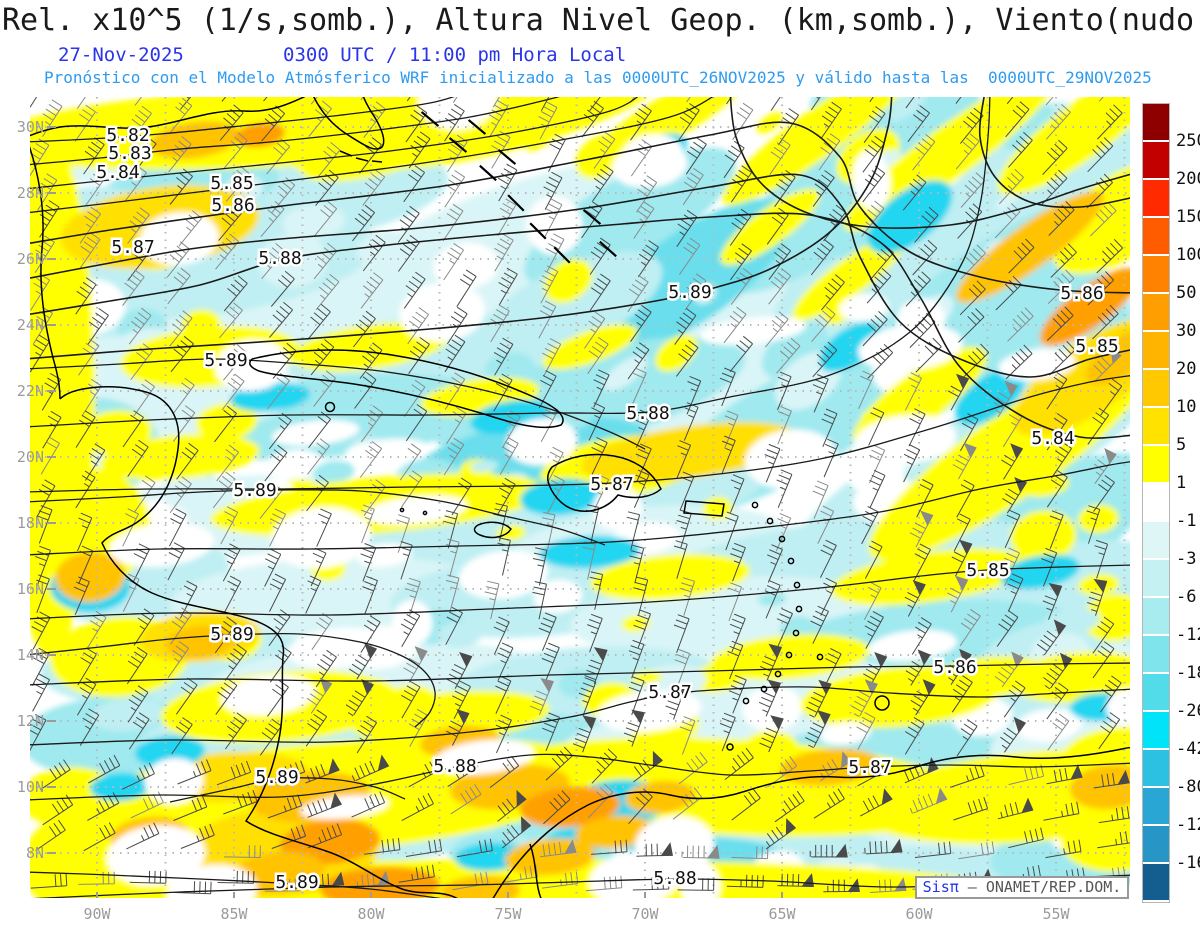  I want to click on watermark: Sisπ – ONAMET/REP.DOM., so click(1022, 887).